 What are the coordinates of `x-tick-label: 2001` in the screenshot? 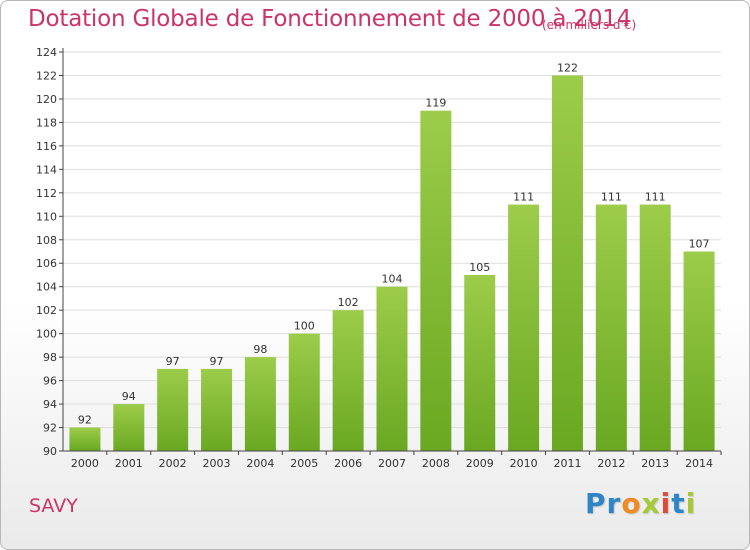 It's located at (129, 463).